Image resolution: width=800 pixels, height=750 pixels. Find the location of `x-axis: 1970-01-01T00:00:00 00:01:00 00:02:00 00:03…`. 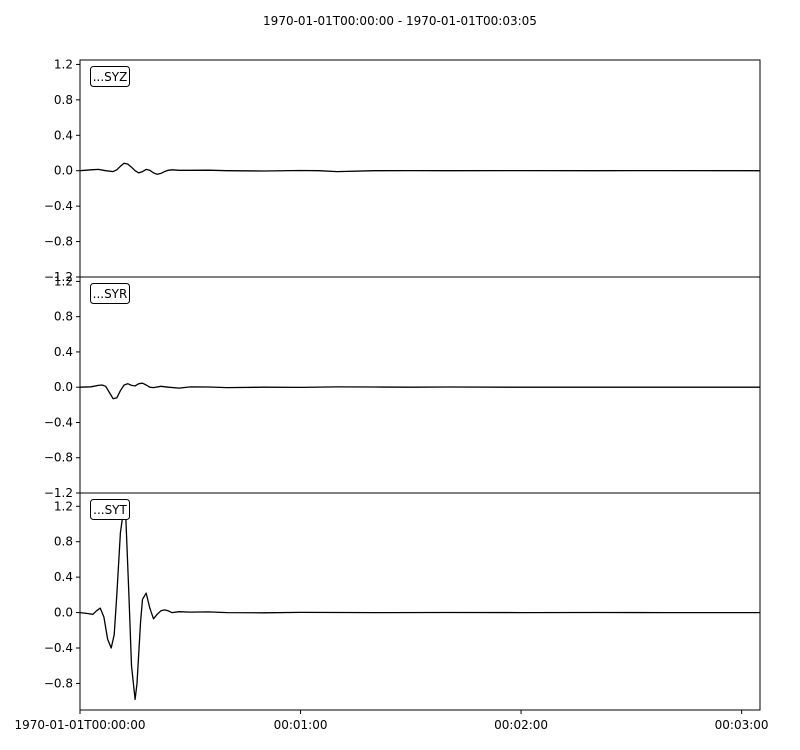

x-axis: 1970-01-01T00:00:00 00:01:00 00:02:00 00:03… is located at coordinates (392, 721).